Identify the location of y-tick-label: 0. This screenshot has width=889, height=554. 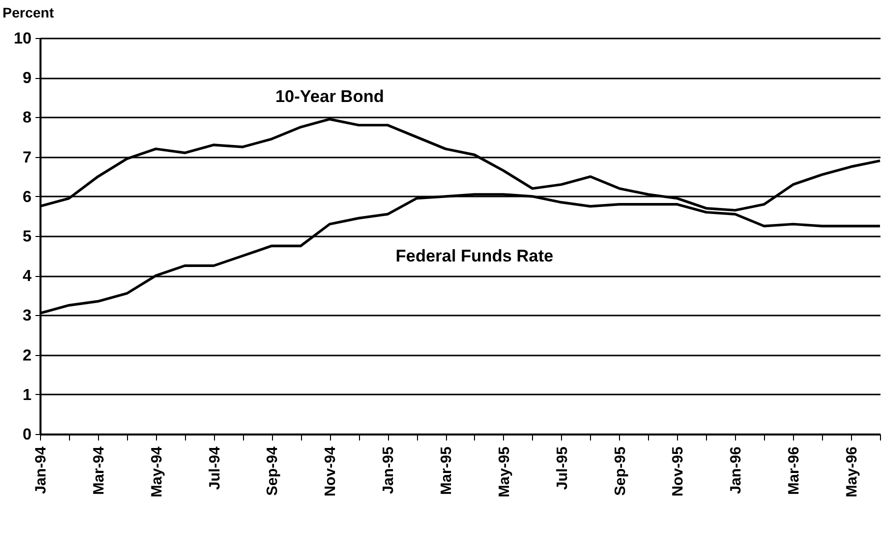
(27, 435).